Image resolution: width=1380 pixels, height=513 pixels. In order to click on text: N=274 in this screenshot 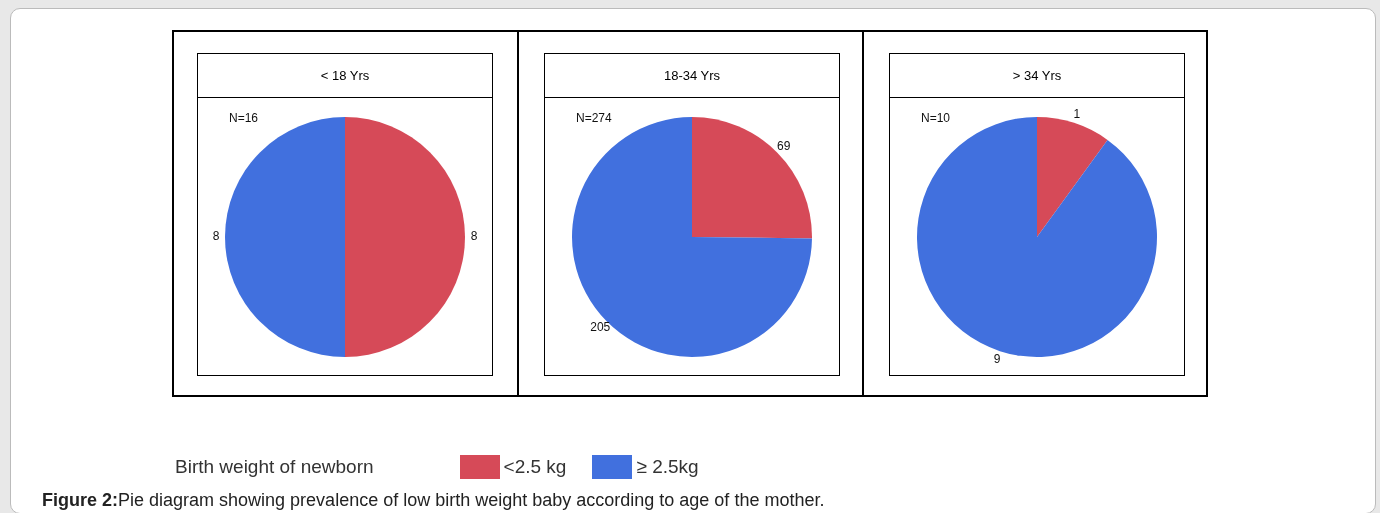, I will do `click(594, 118)`.